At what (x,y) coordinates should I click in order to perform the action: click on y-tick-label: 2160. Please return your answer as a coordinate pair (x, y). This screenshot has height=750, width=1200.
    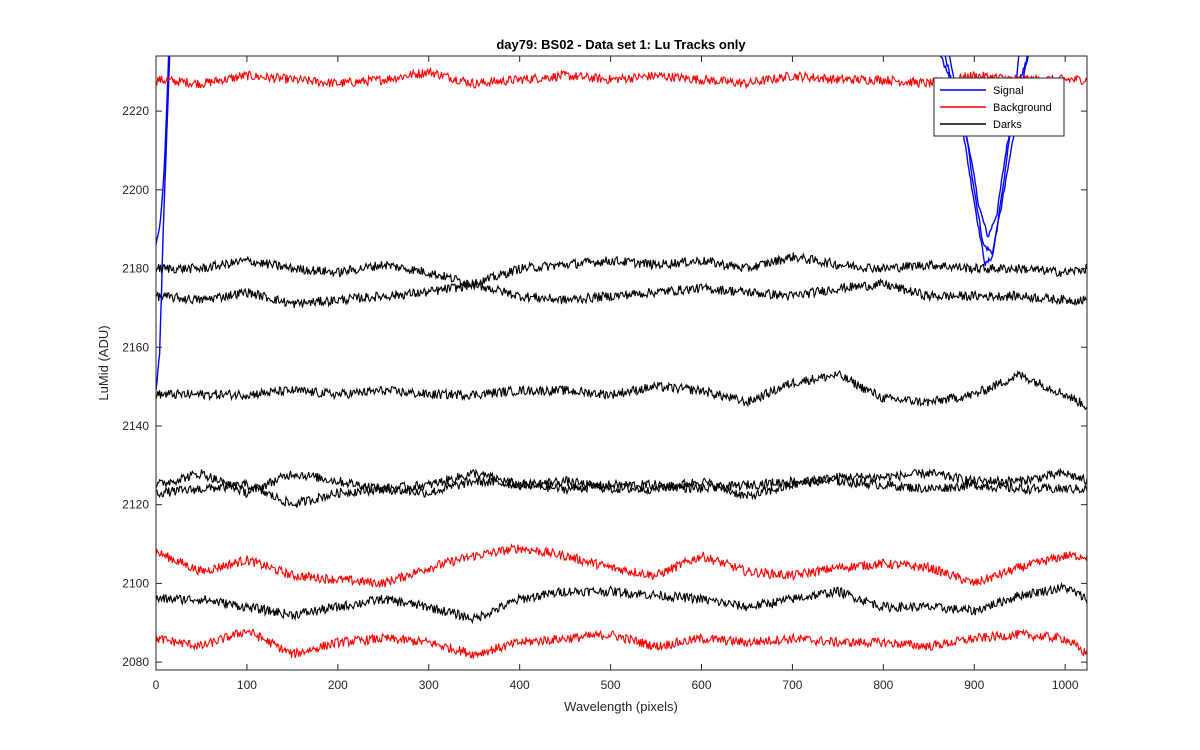
    Looking at the image, I should click on (135, 347).